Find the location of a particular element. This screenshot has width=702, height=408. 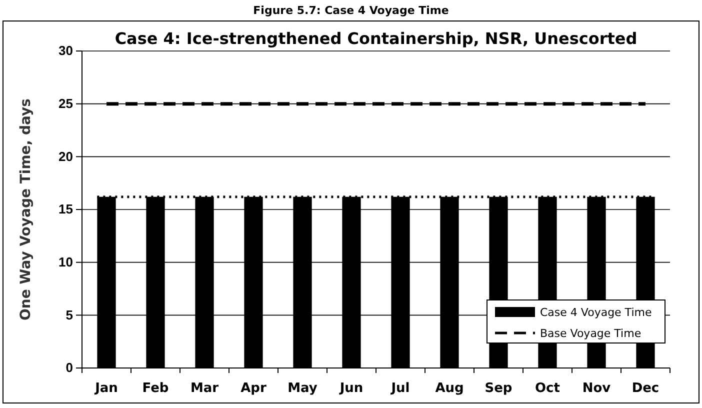

x-tick-label: Oct is located at coordinates (547, 388).